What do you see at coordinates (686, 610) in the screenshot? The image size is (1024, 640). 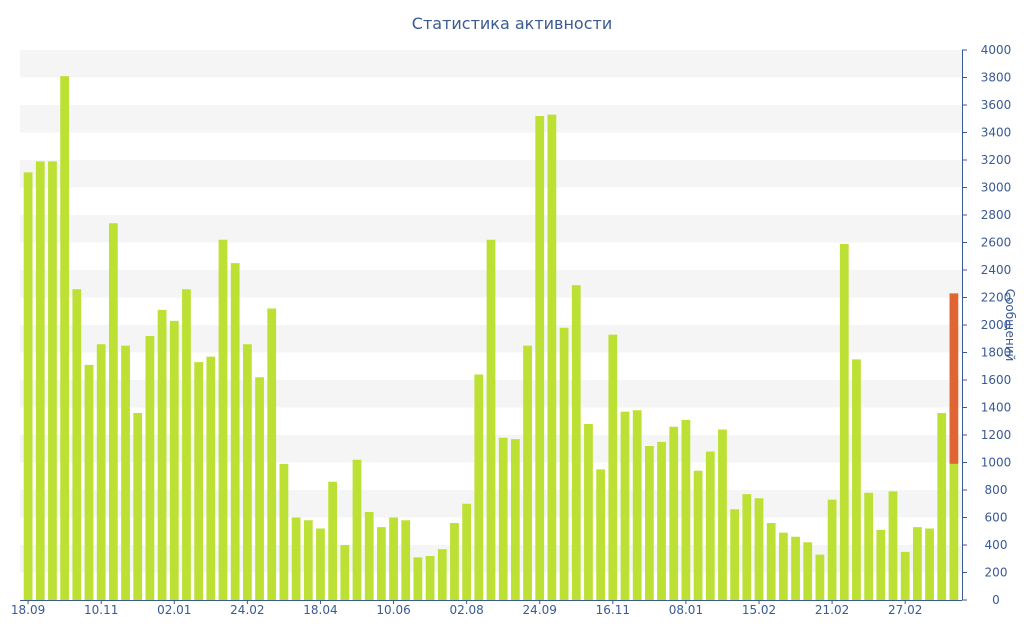 I see `x-tick-label: 08.01` at bounding box center [686, 610].